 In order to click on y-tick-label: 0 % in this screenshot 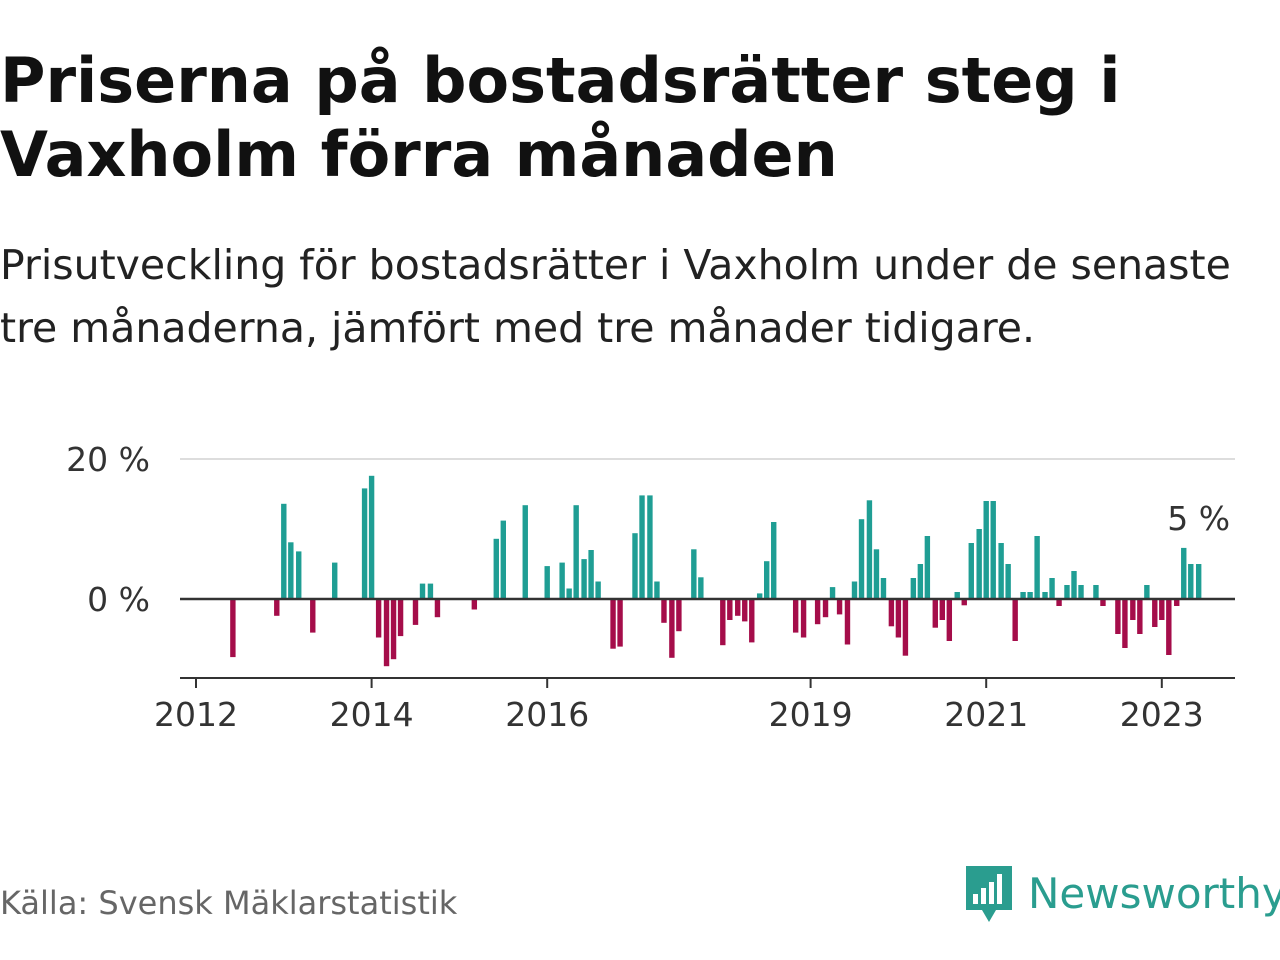, I will do `click(118, 599)`.